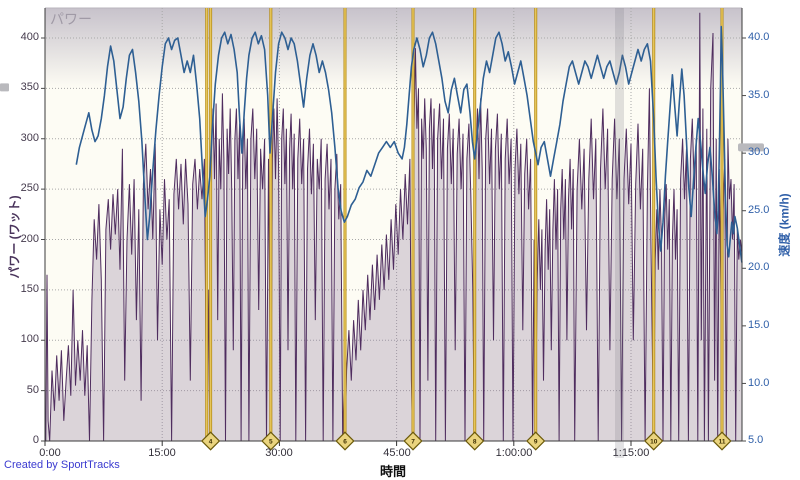 The width and height of the screenshot is (800, 480). Describe the element at coordinates (29, 138) in the screenshot. I see `power-tick-300: 300` at that location.